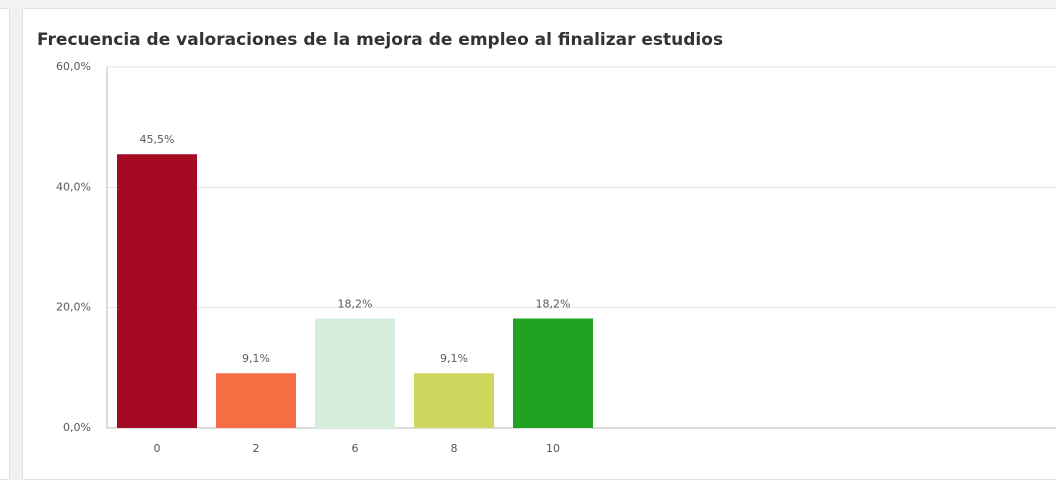 The width and height of the screenshot is (1056, 480). Describe the element at coordinates (454, 448) in the screenshot. I see `x-tick-label: 8` at that location.